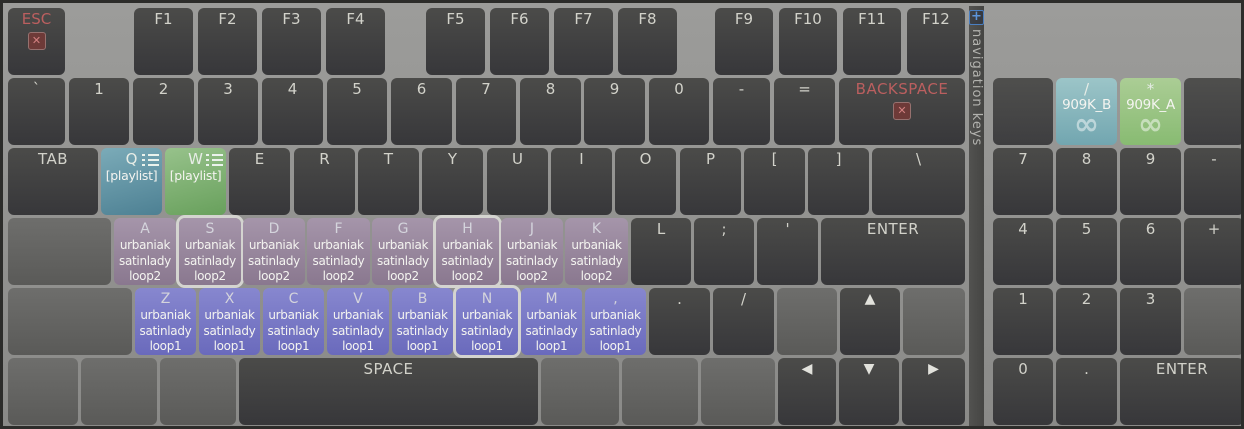  What do you see at coordinates (163, 111) in the screenshot?
I see `key-2: 2` at bounding box center [163, 111].